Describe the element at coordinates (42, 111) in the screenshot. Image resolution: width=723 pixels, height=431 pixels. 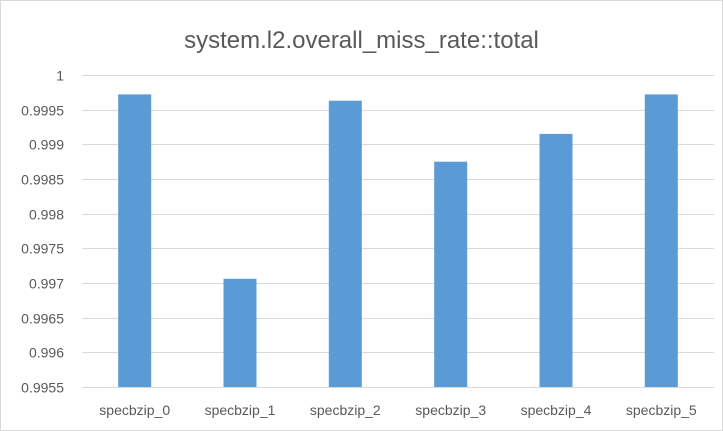
I see `y-tick-label: 0.9995` at that location.